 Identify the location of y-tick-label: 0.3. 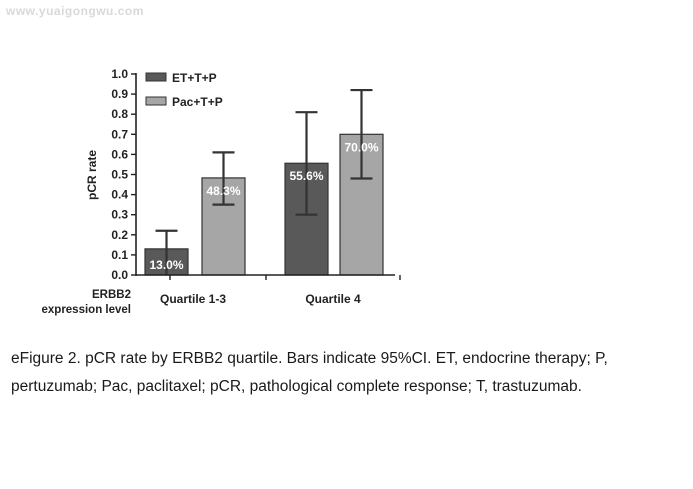
(119, 215).